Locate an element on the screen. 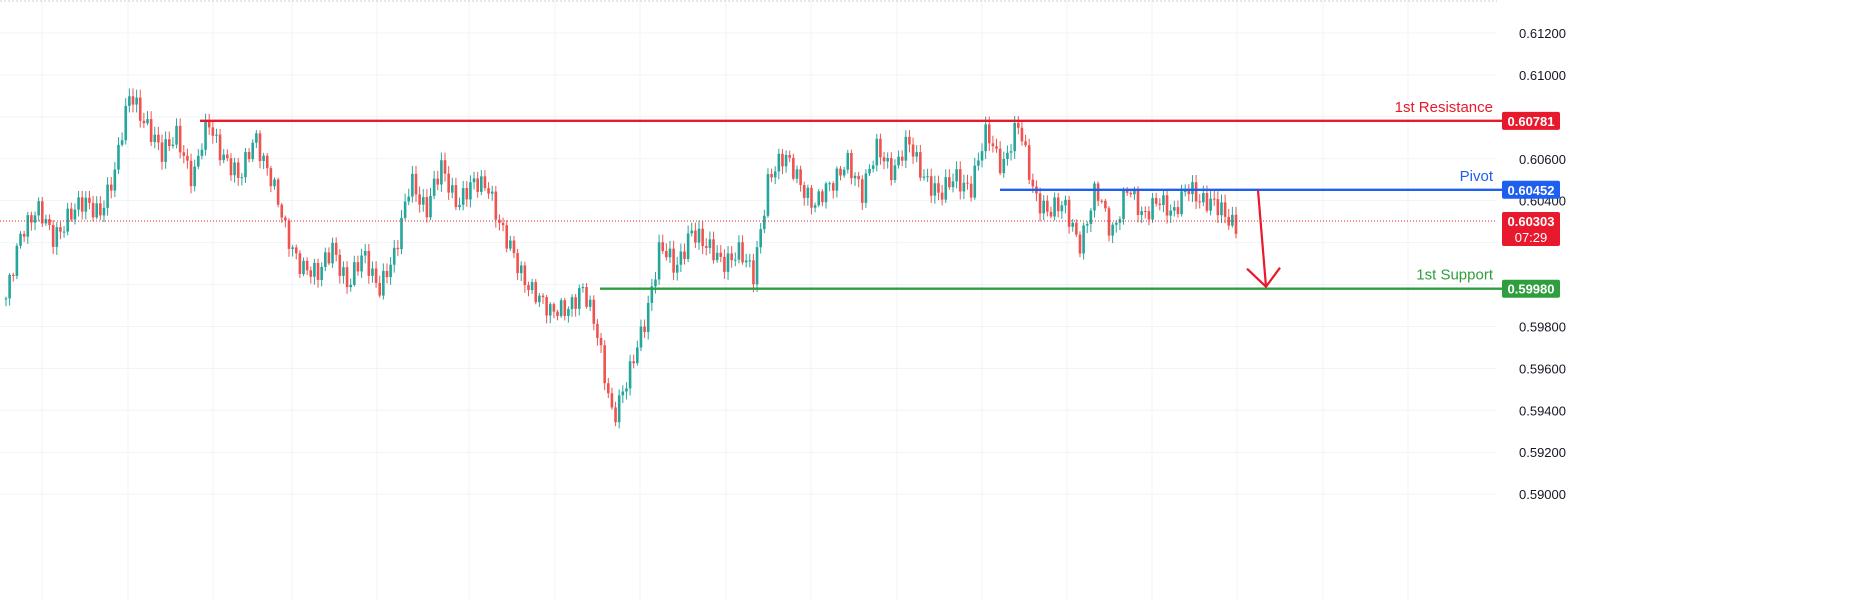 The width and height of the screenshot is (1866, 612). arrow-head is located at coordinates (1263, 278).